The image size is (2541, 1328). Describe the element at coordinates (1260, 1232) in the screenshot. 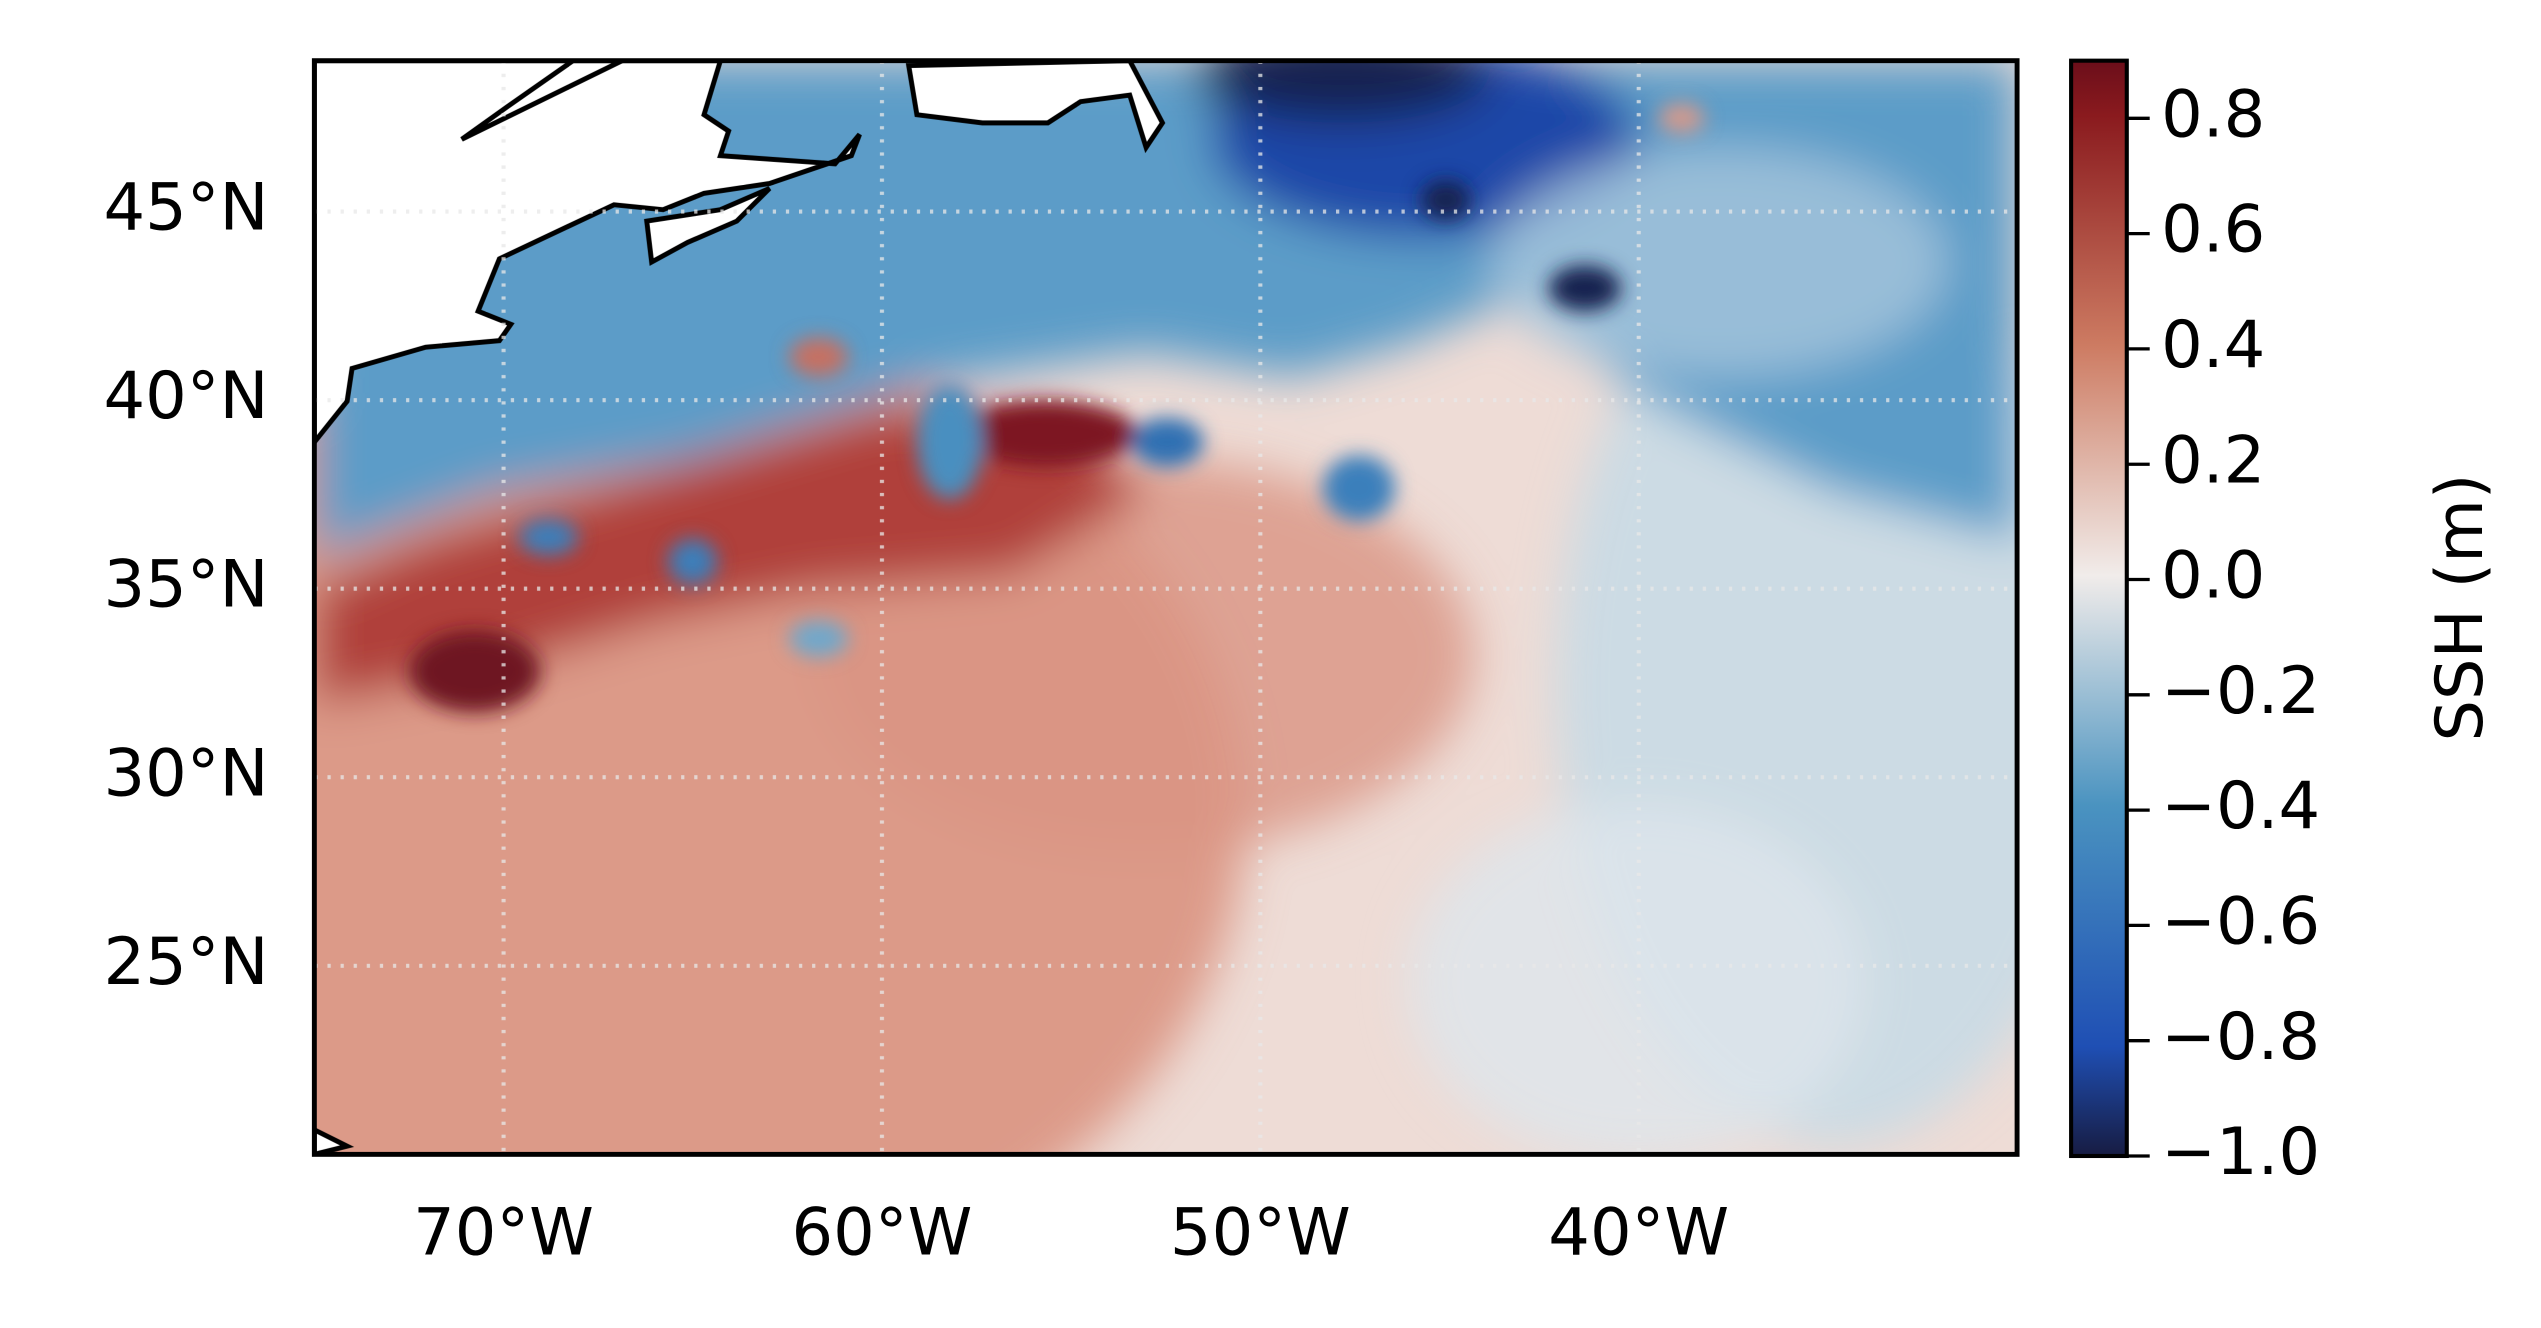

I see `x-tick-label: 50°W` at that location.